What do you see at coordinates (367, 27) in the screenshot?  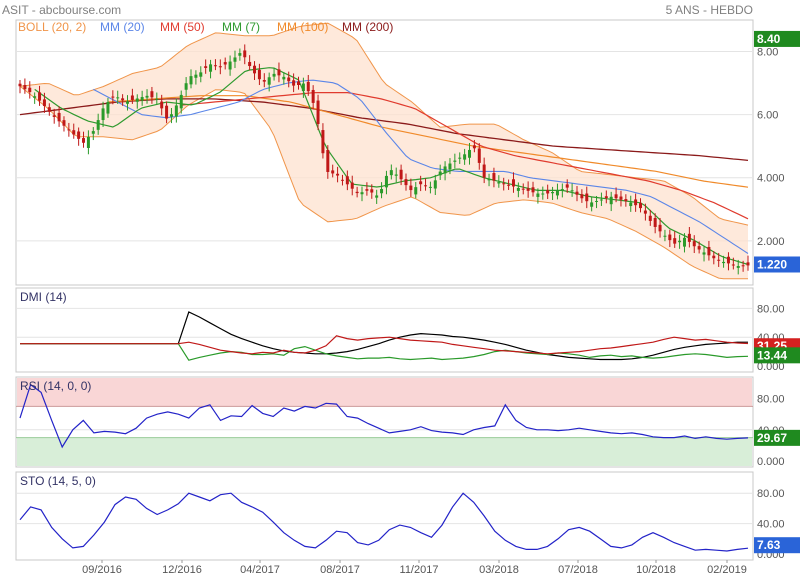 I see `legend-item-5: MM (200)` at bounding box center [367, 27].